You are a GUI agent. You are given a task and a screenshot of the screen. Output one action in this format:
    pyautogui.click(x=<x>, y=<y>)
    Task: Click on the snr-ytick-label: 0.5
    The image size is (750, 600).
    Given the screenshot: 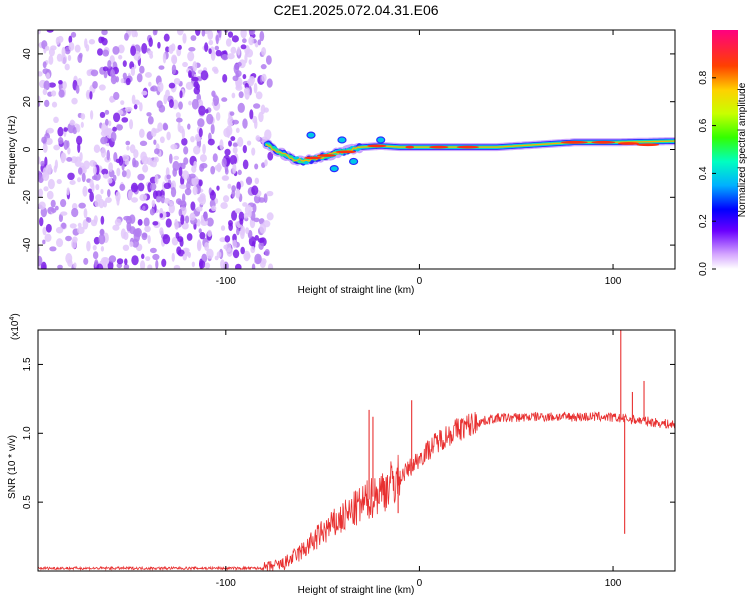 What is the action you would take?
    pyautogui.click(x=27, y=502)
    